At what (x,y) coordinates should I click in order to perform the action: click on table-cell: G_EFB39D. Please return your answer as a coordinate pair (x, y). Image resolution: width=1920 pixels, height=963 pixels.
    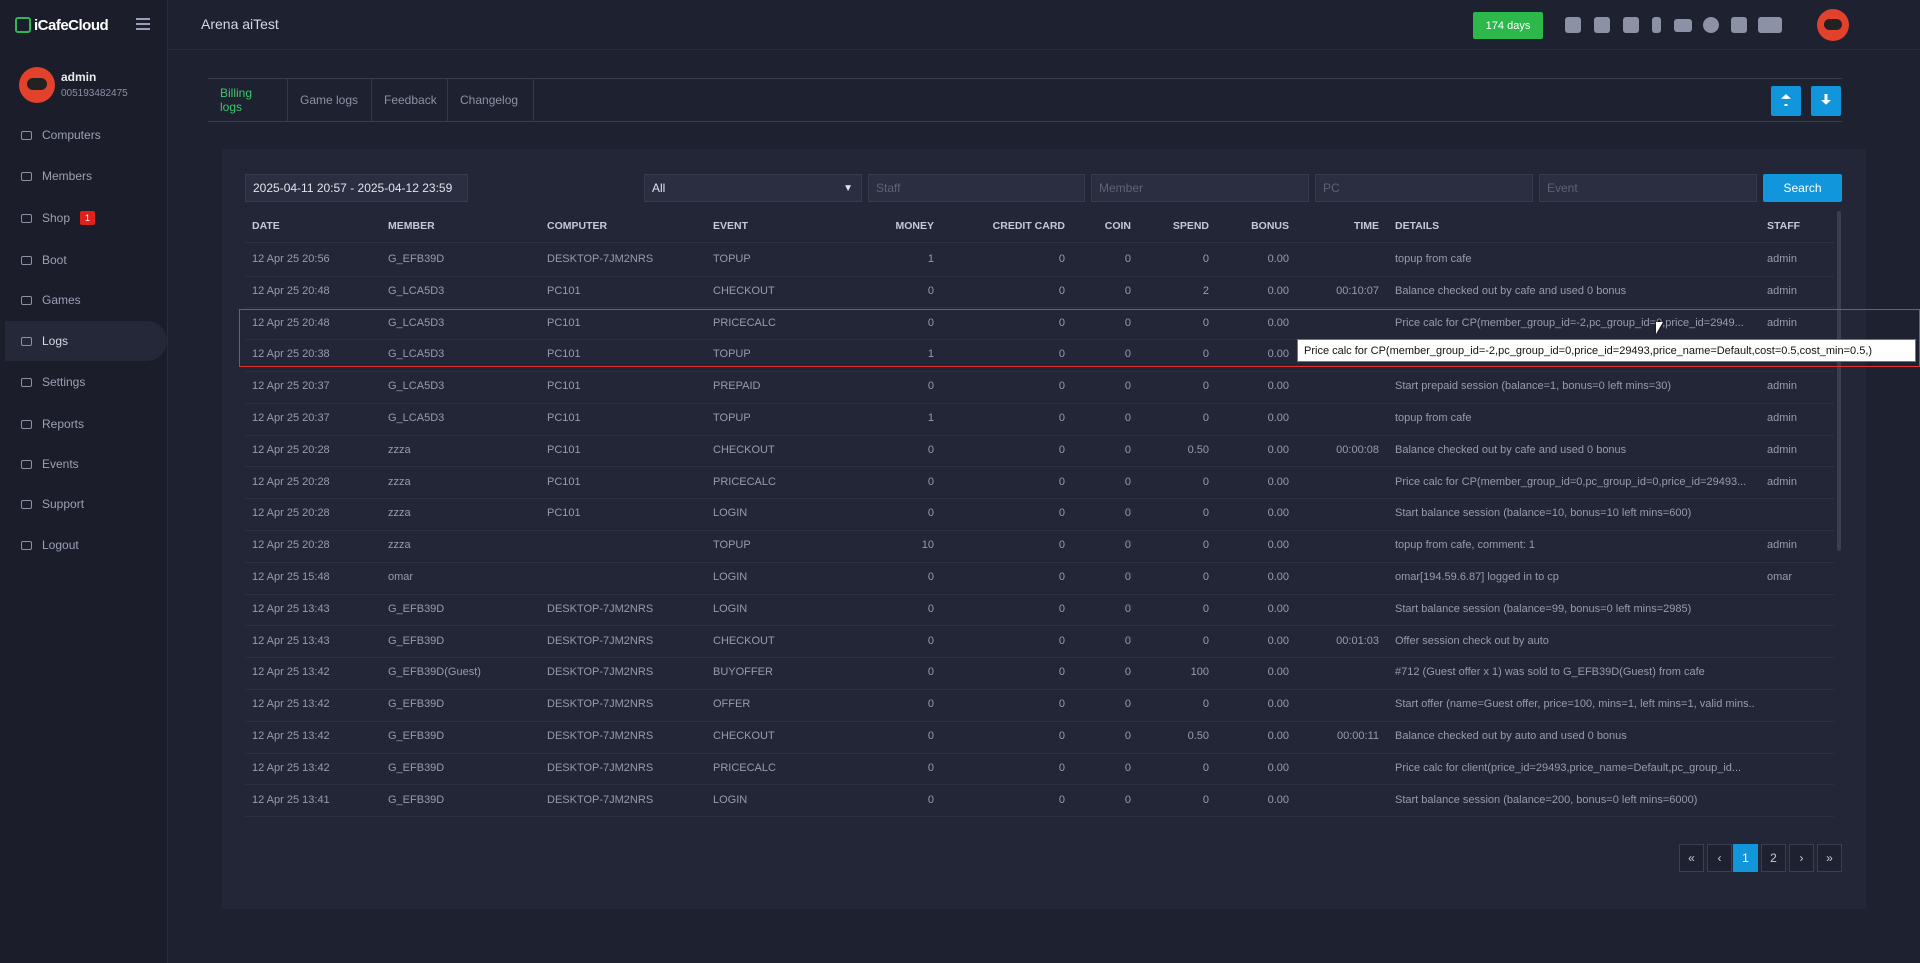
    Looking at the image, I should click on (416, 259).